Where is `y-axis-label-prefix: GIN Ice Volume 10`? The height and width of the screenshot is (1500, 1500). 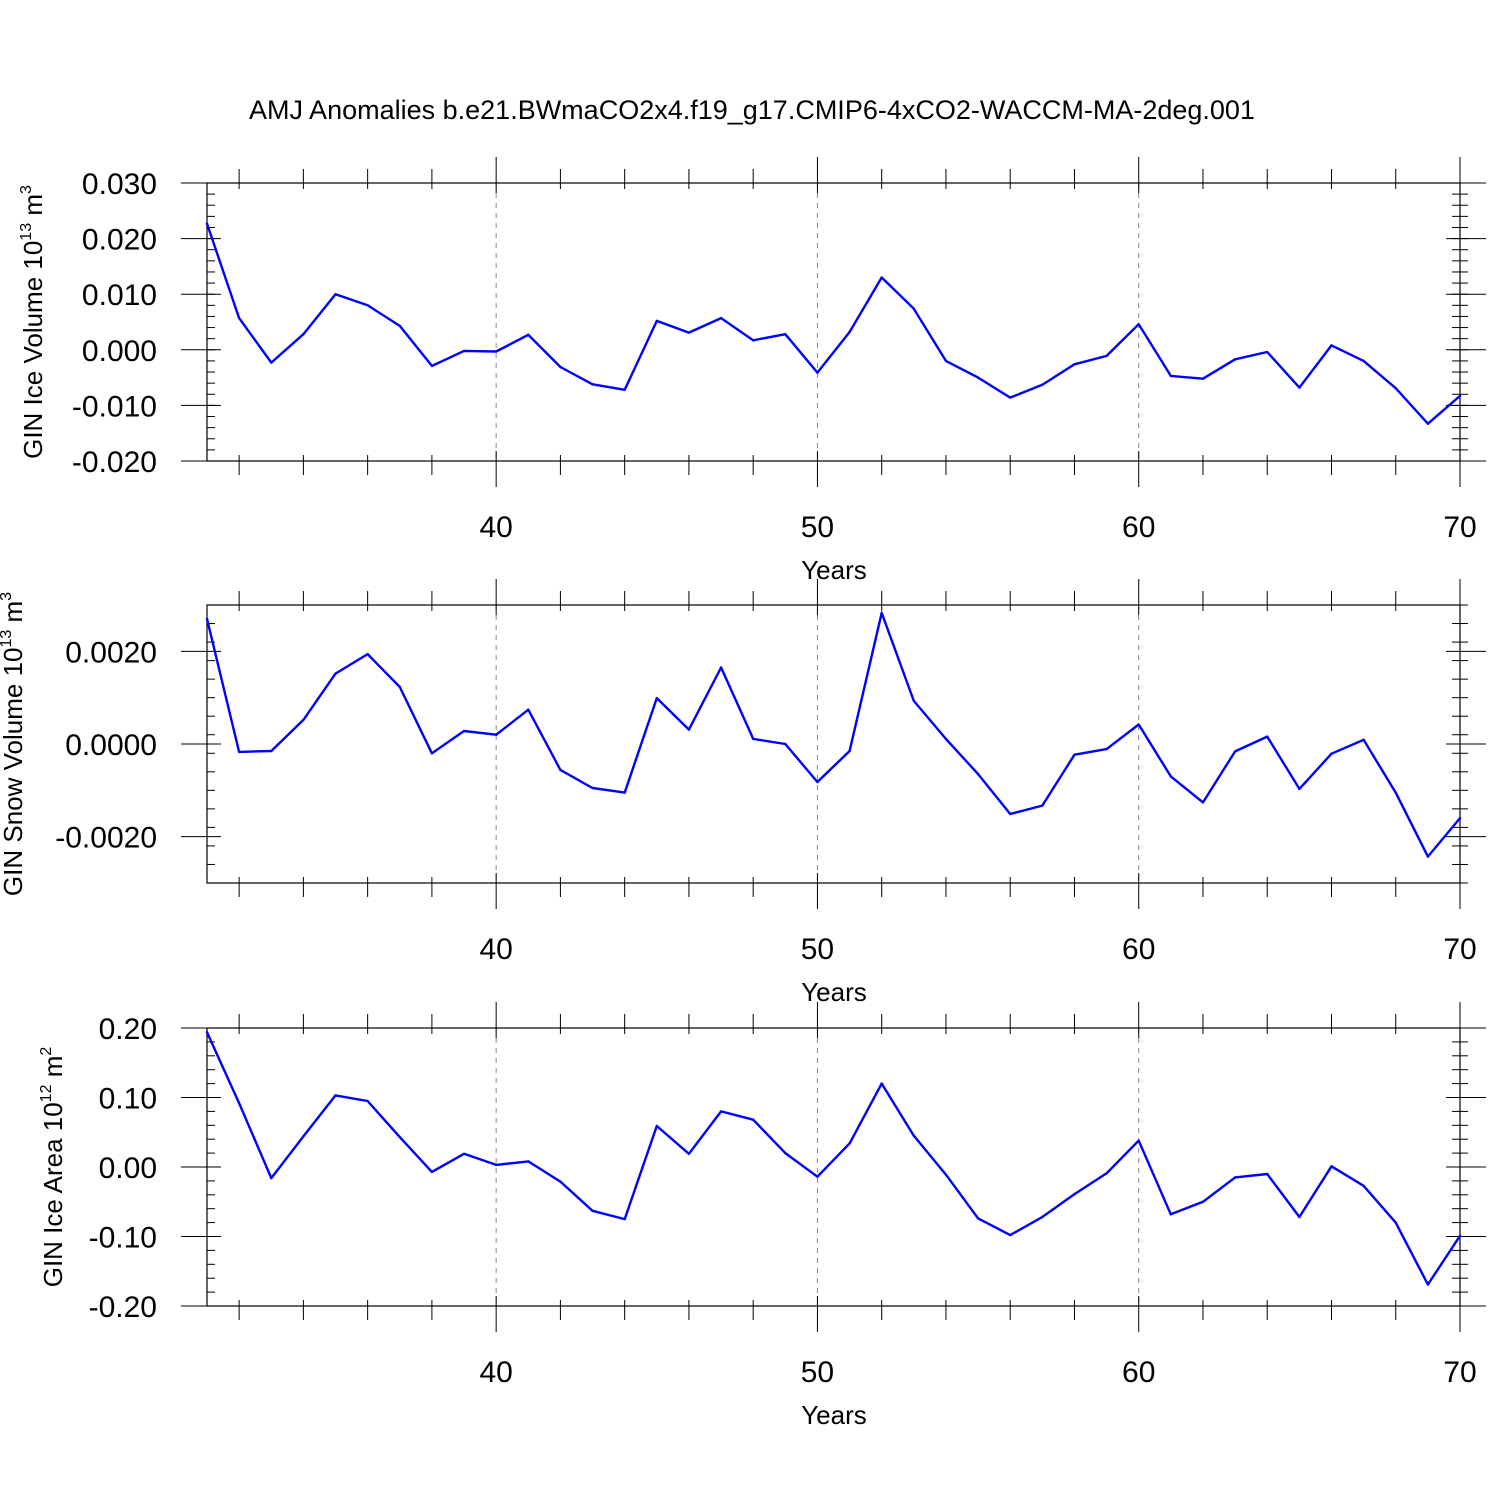
y-axis-label-prefix: GIN Ice Volume 10 is located at coordinates (33, 350).